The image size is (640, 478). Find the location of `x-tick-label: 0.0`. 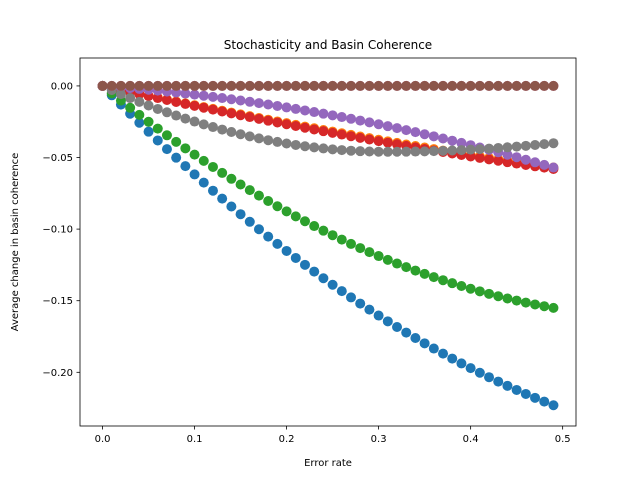

x-tick-label: 0.0 is located at coordinates (103, 439).